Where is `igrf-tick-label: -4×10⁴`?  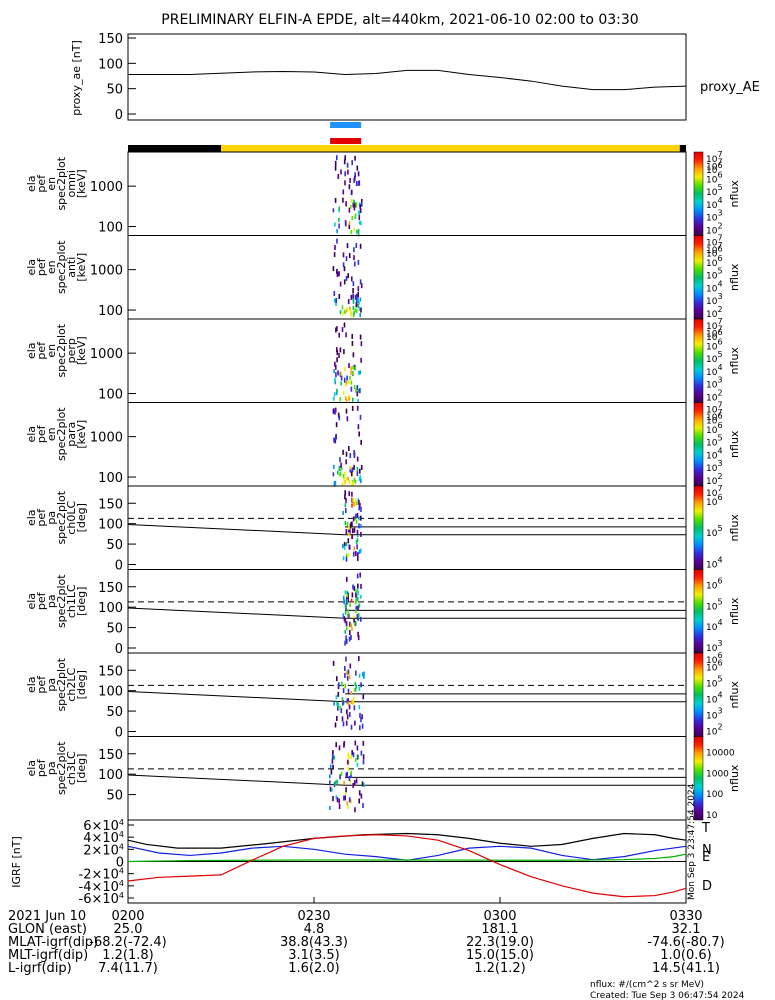
igrf-tick-label: -4×10⁴ is located at coordinates (102, 887).